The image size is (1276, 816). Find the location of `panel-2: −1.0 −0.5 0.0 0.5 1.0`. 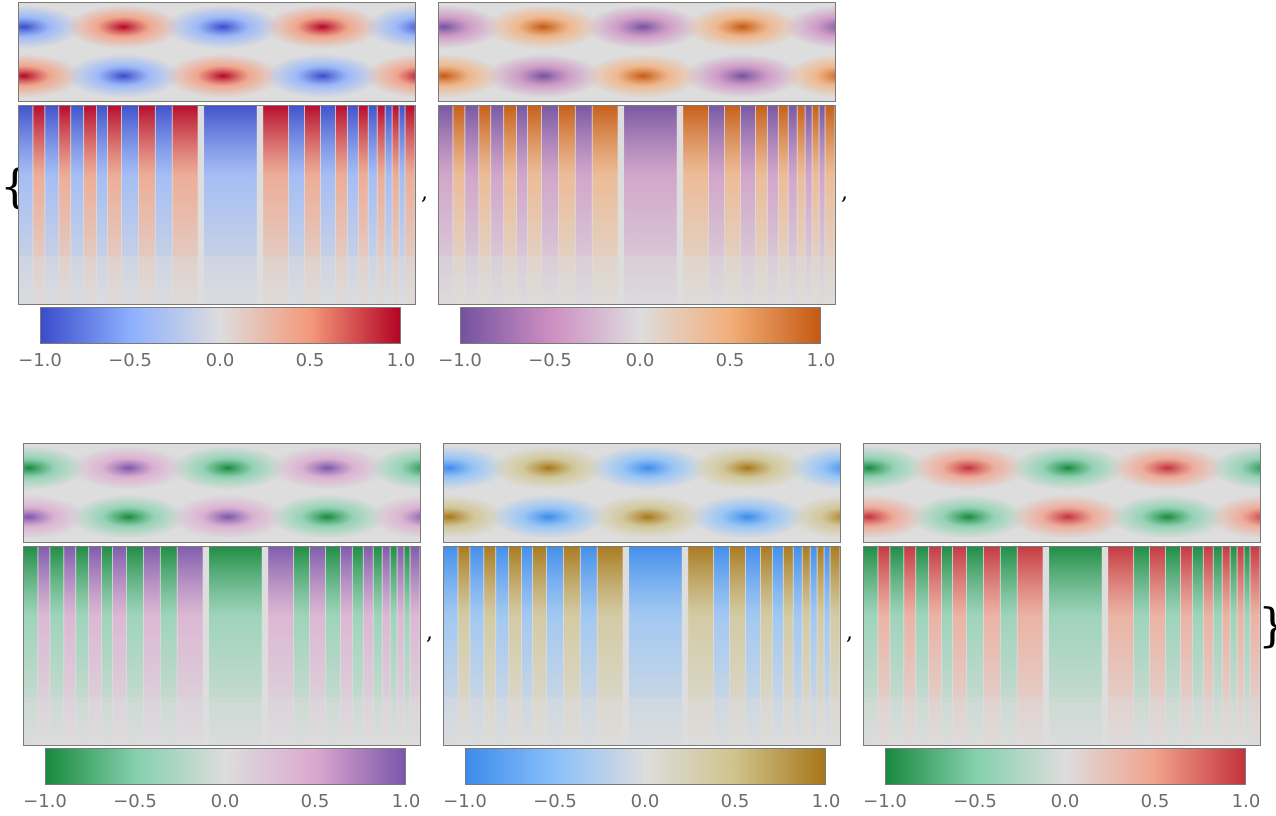

panel-2: −1.0 −0.5 0.0 0.5 1.0 is located at coordinates (637, 192).